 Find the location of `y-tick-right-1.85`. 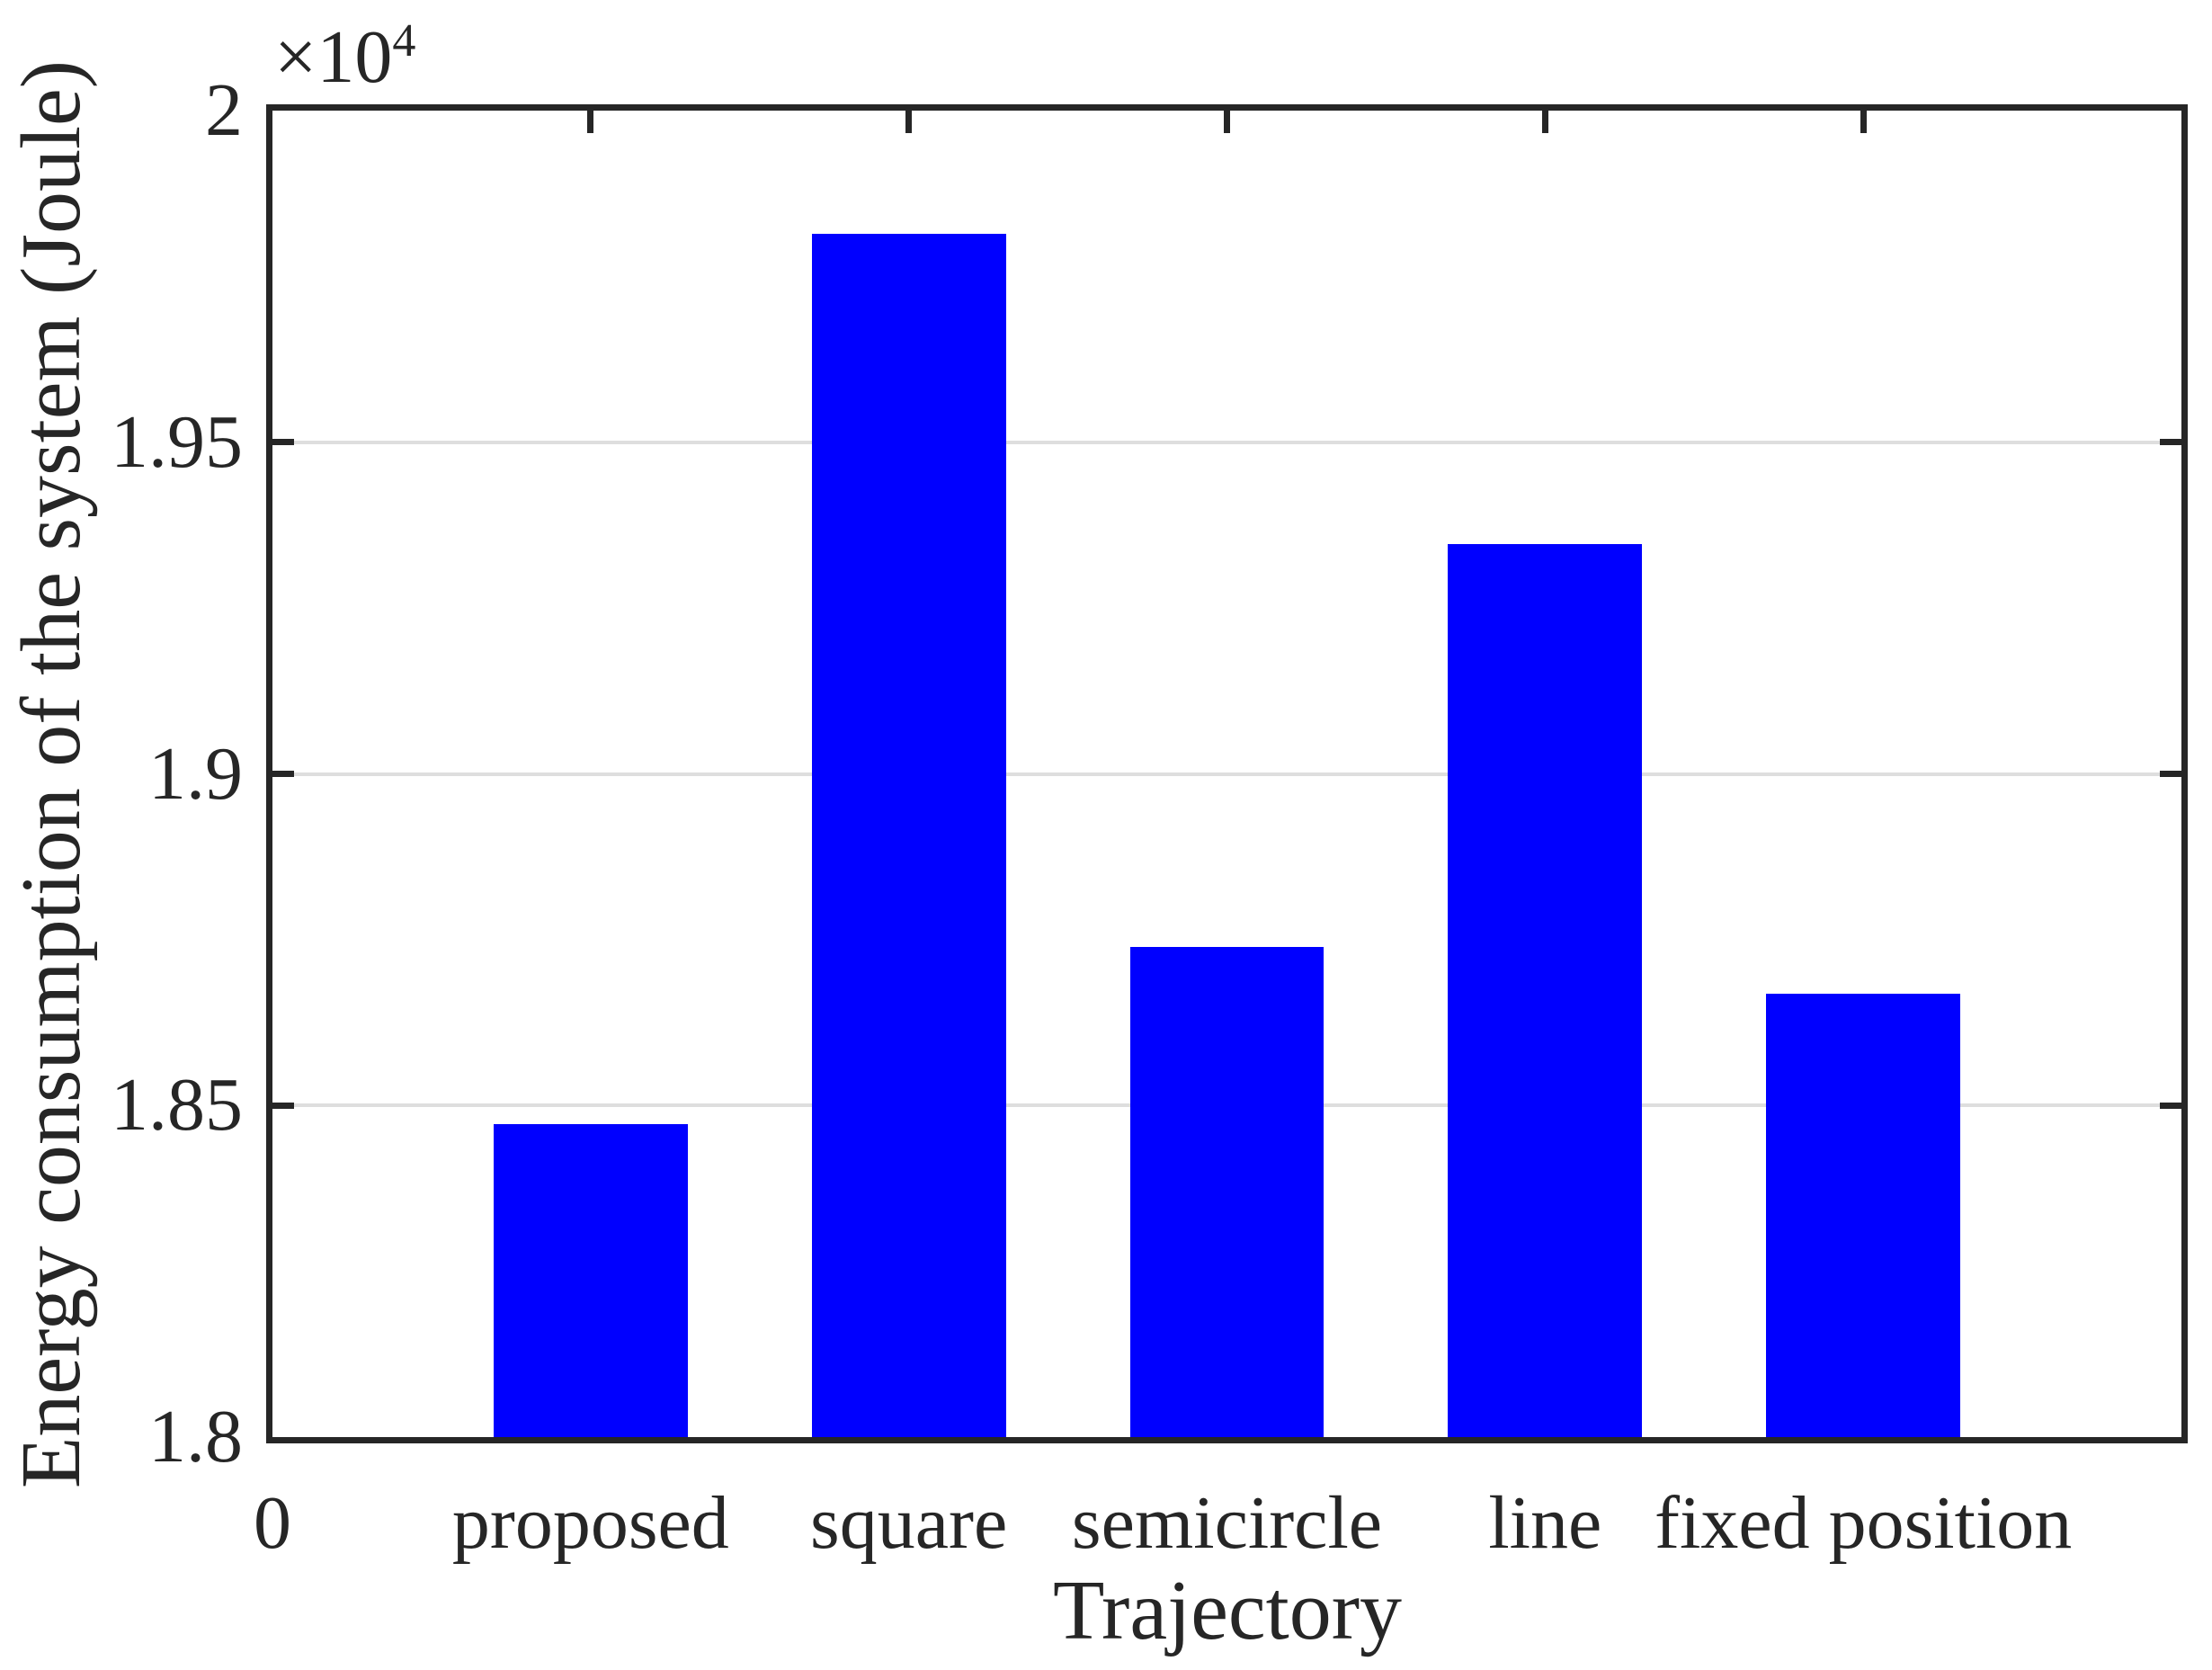

y-tick-right-1.85 is located at coordinates (2170, 1105).